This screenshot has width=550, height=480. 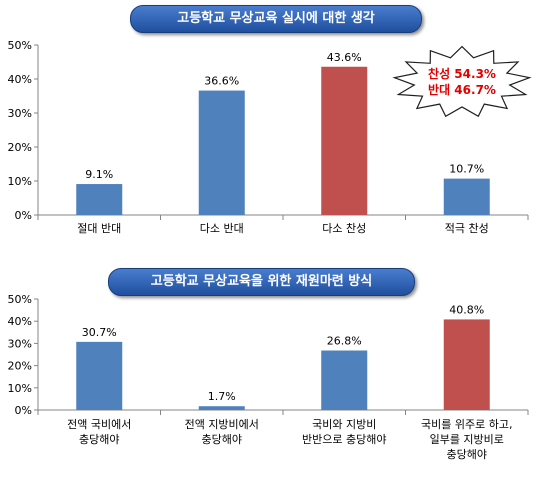 What do you see at coordinates (20, 321) in the screenshot?
I see `chart2-y-tick-label: 40%` at bounding box center [20, 321].